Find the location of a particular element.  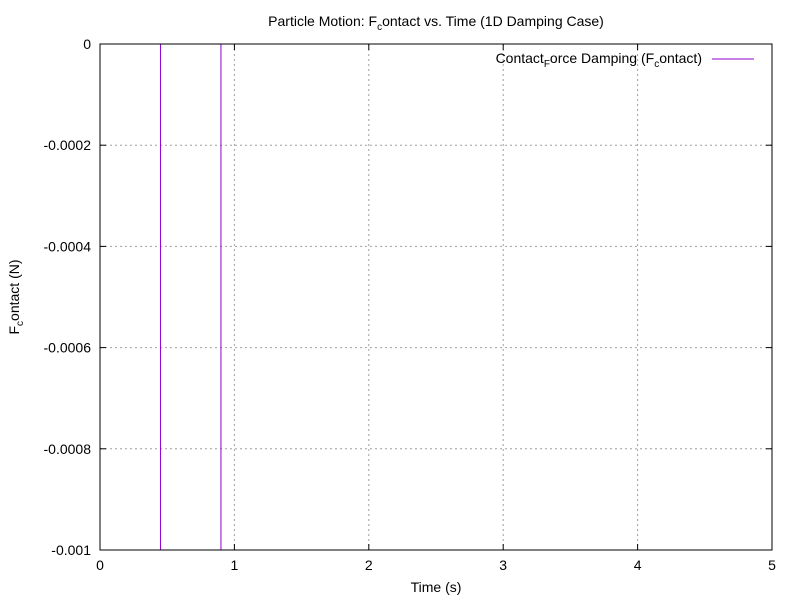

chart-title-sub: c is located at coordinates (379, 27).